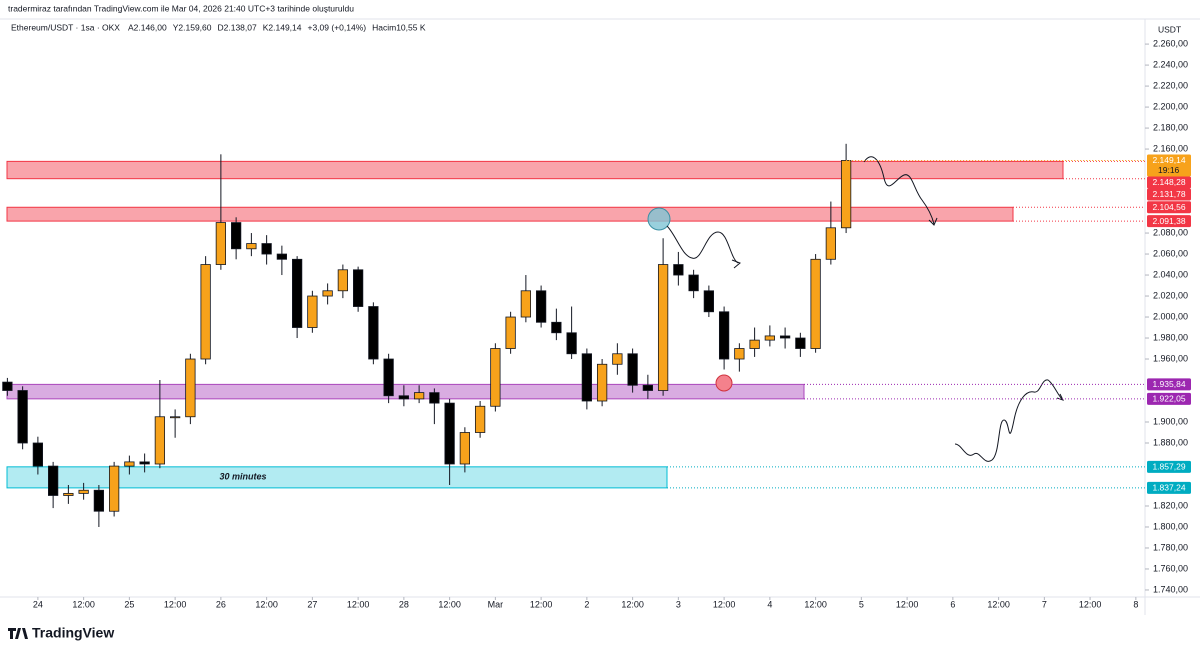  I want to click on price-tag-label: 2.104,56, so click(1168, 207).